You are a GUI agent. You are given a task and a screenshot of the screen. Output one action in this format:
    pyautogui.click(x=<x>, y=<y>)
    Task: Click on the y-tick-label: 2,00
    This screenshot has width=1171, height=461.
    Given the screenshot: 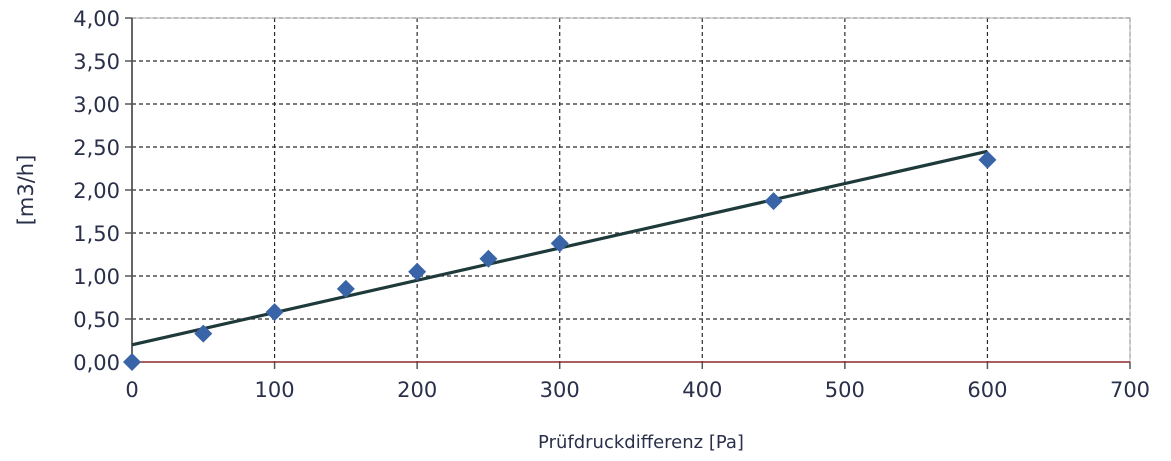 What is the action you would take?
    pyautogui.click(x=96, y=191)
    